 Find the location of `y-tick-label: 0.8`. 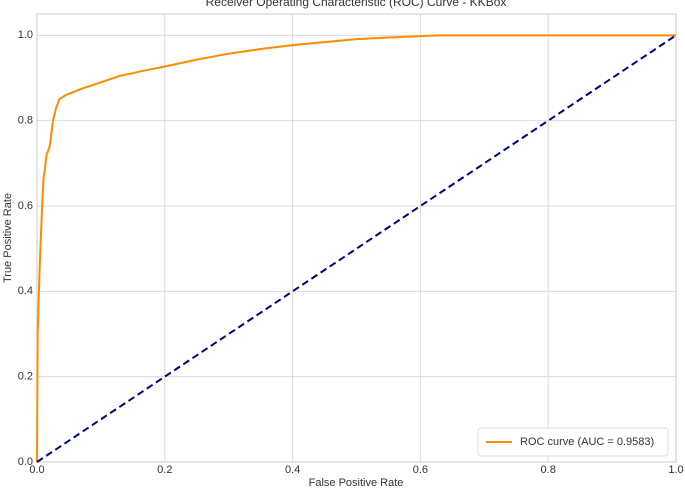

y-tick-label: 0.8 is located at coordinates (25, 121).